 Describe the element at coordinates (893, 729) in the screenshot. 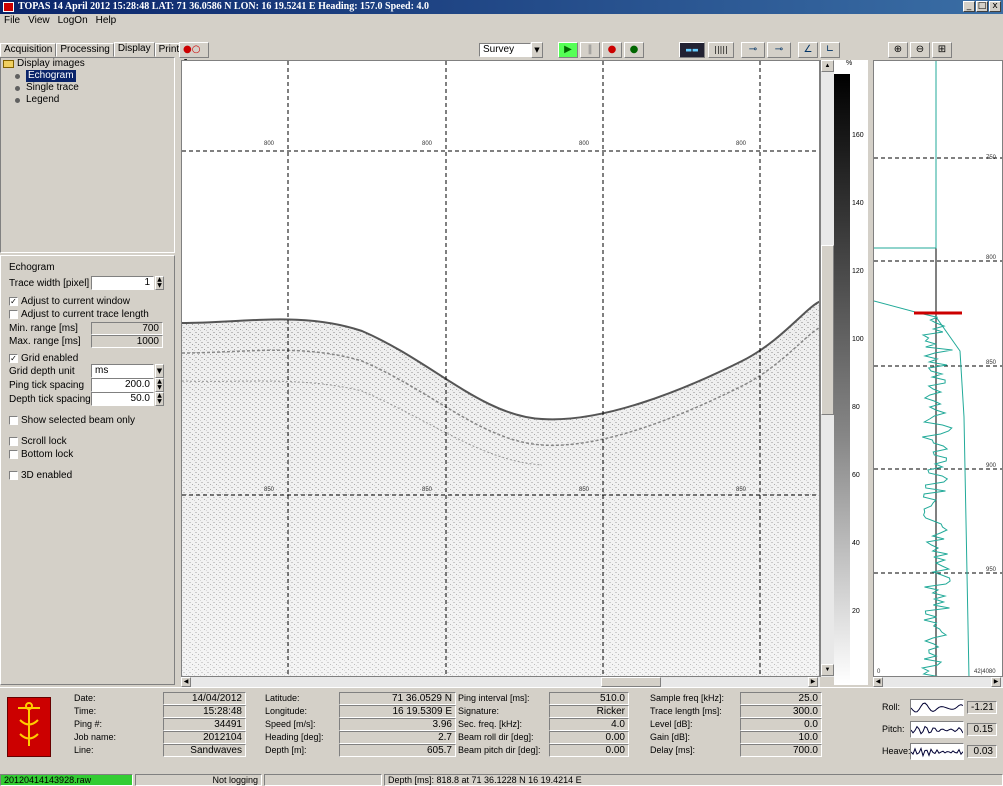

I see `motion-label: Pitch:` at that location.